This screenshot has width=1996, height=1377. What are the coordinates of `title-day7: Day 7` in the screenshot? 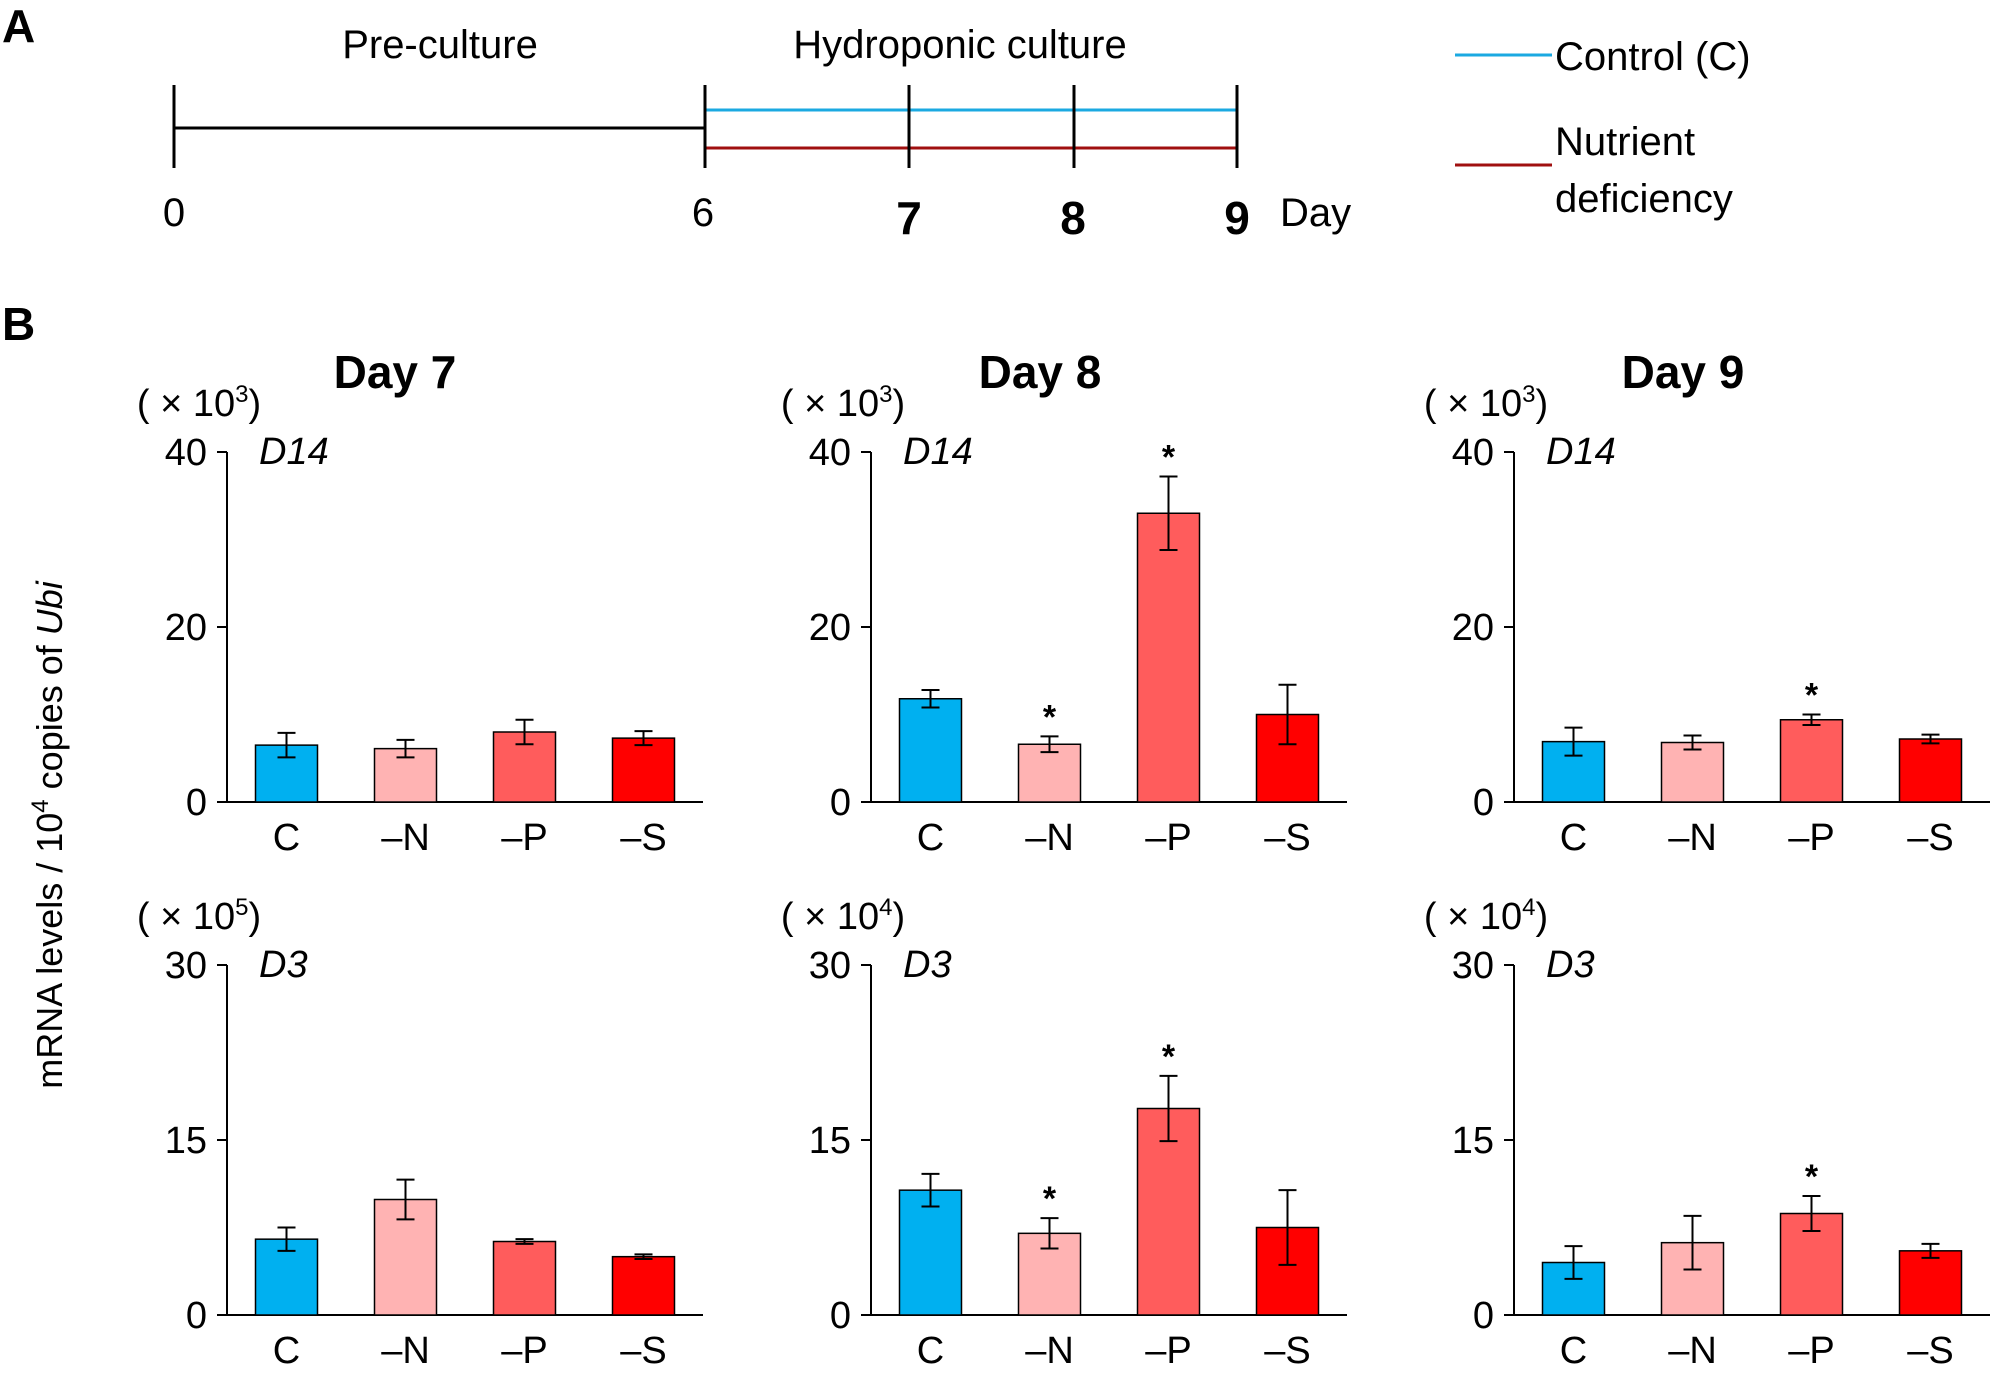 It's located at (395, 372).